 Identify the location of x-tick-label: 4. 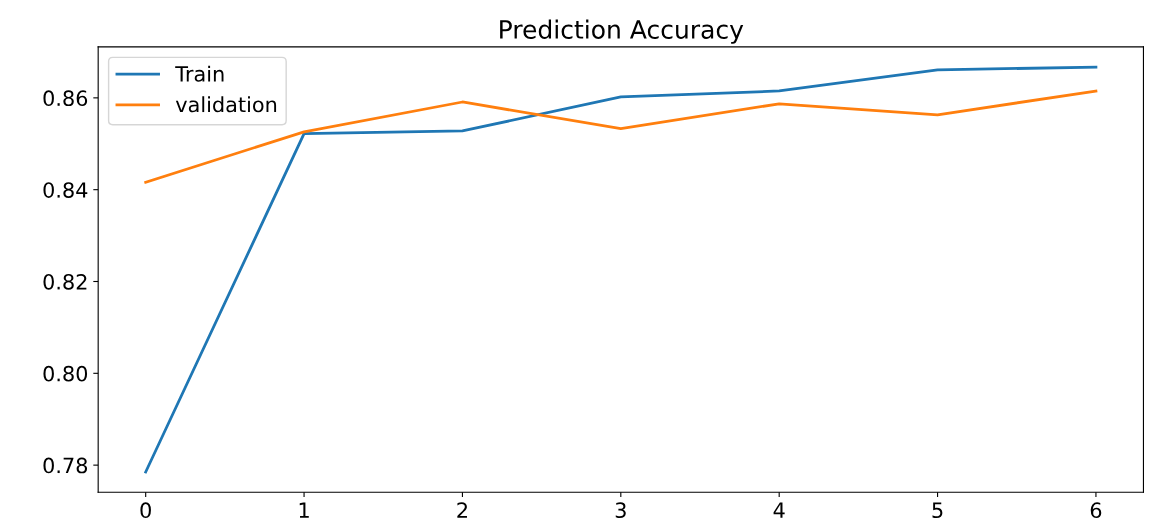
(779, 510).